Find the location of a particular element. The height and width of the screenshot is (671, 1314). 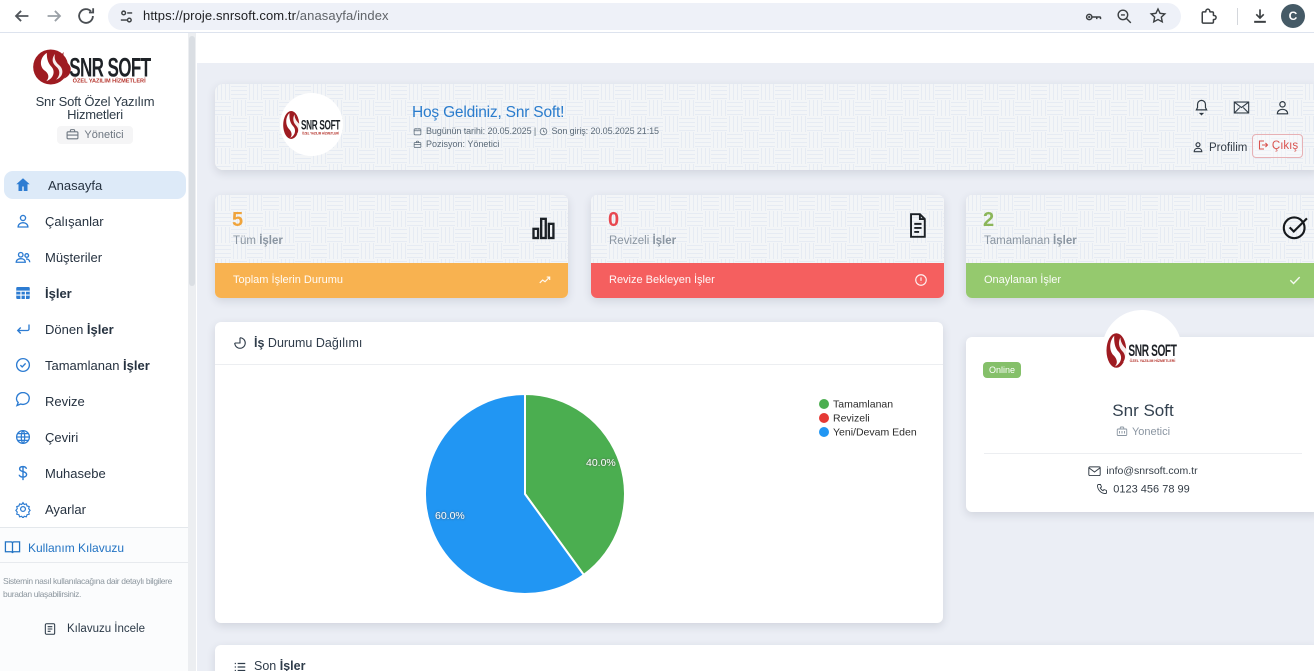

svg-text: 60.0% is located at coordinates (450, 516).